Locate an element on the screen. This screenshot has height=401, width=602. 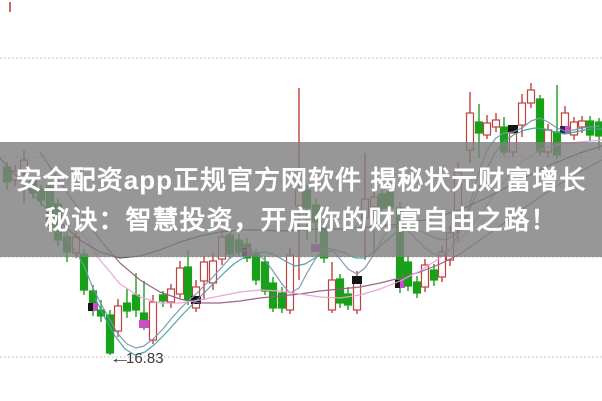
headline-line-1: 安全配资app正规官方网软件 揭秘状元财富增长 is located at coordinates (301, 179).